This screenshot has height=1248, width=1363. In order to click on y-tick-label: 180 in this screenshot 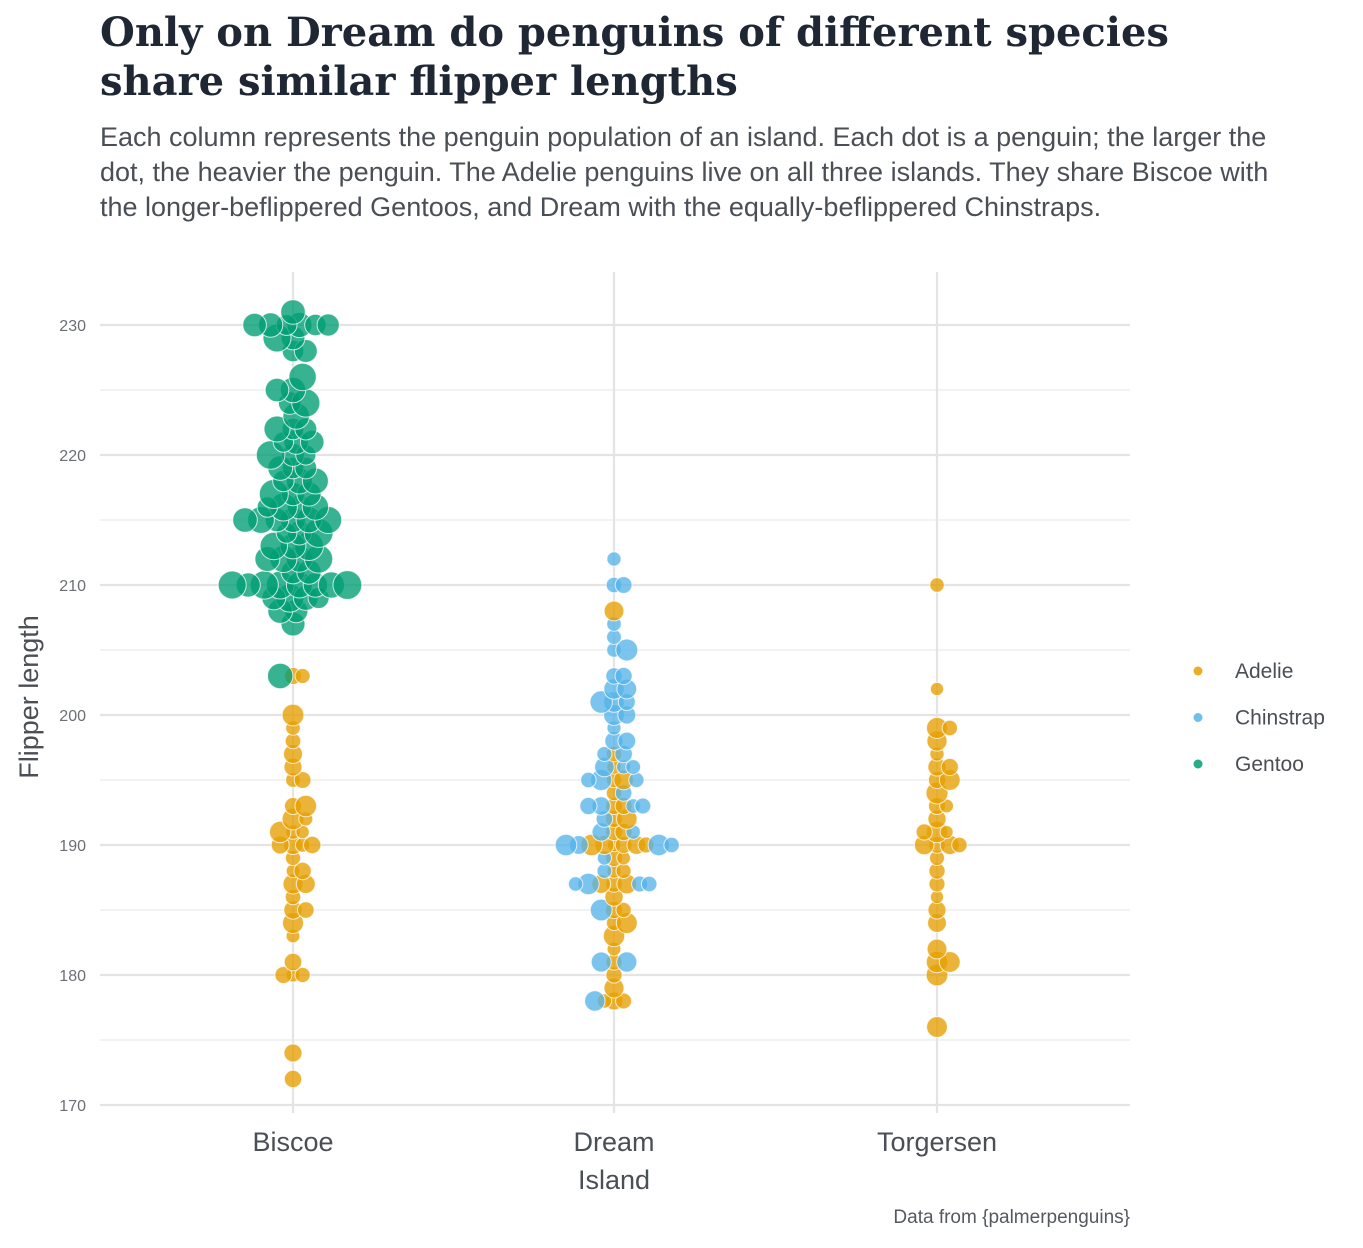, I will do `click(72, 976)`.